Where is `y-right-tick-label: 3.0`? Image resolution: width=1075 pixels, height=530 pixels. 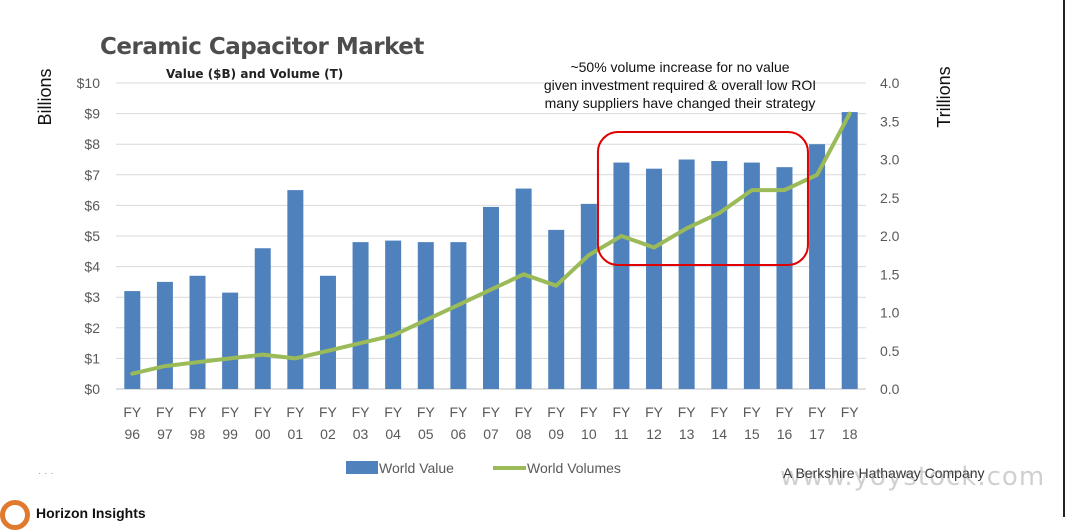
y-right-tick-label: 3.0 is located at coordinates (890, 160).